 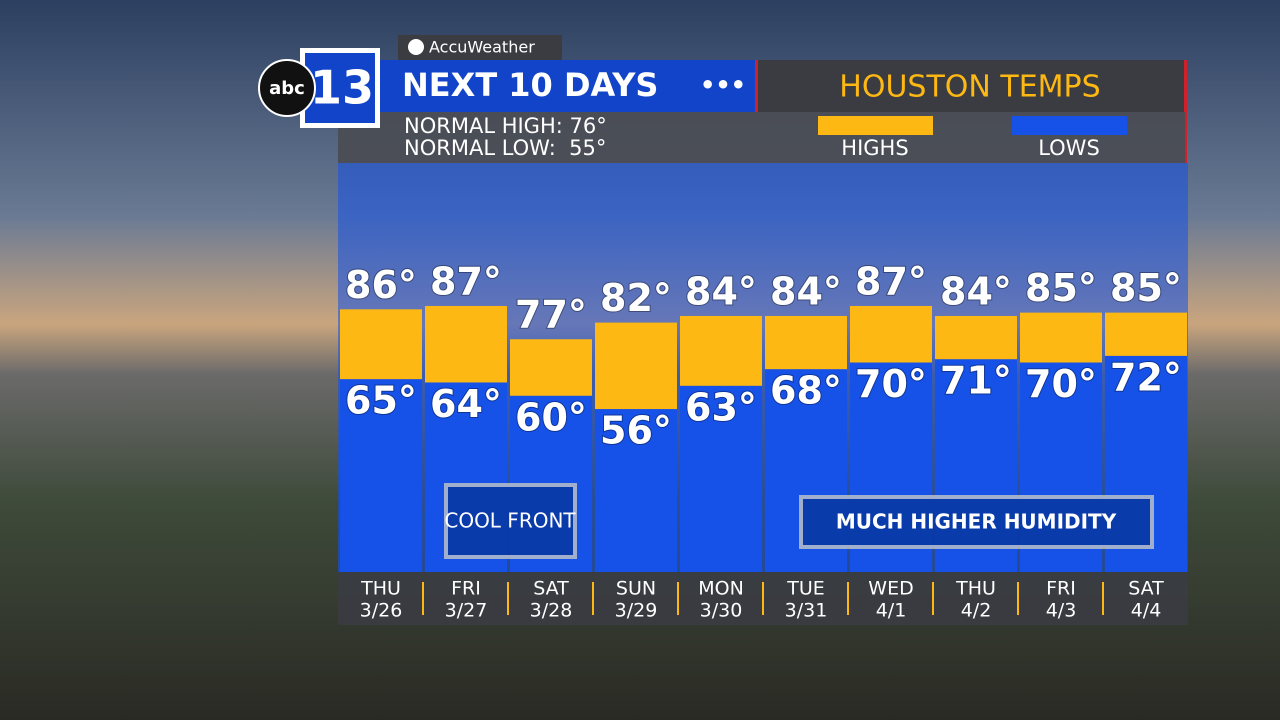 What do you see at coordinates (806, 391) in the screenshot?
I see `low-label: 68°` at bounding box center [806, 391].